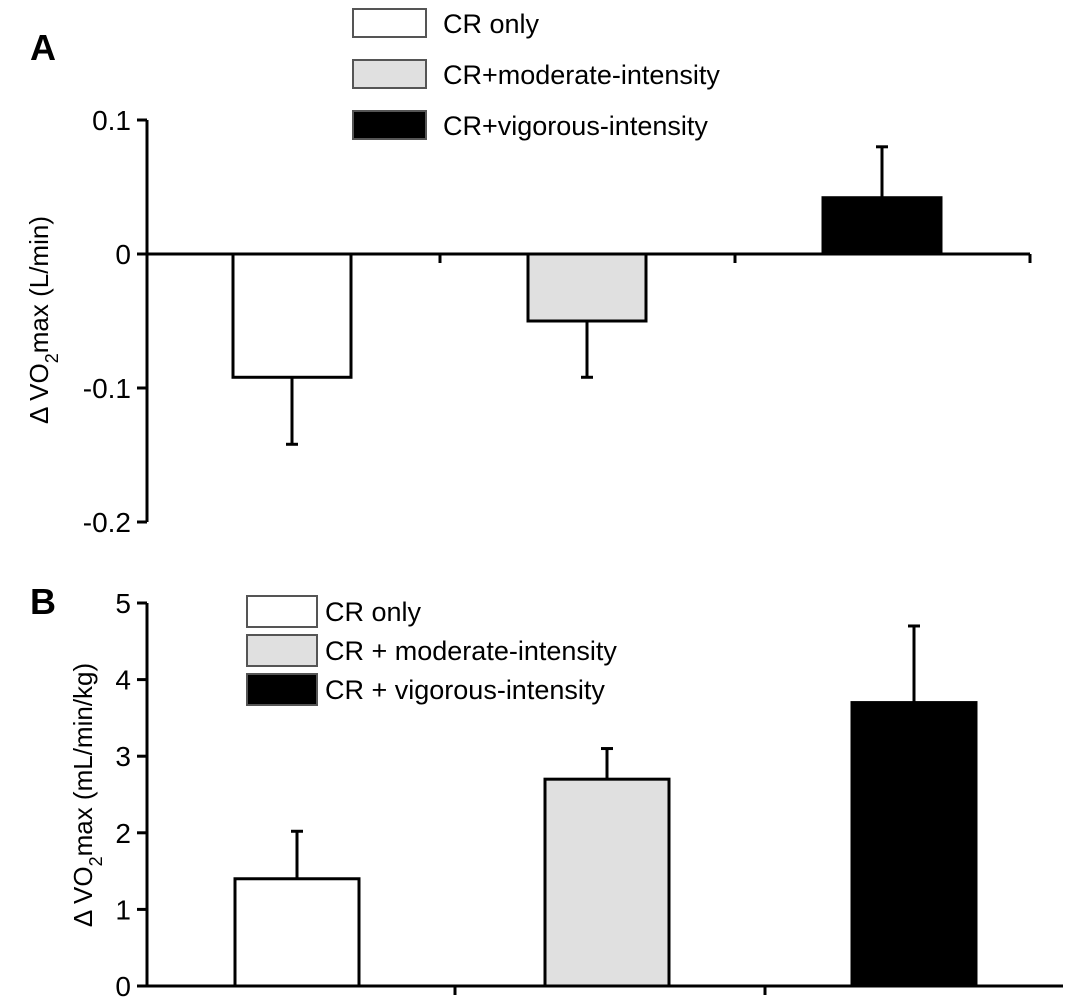 The width and height of the screenshot is (1076, 1001). Describe the element at coordinates (123, 909) in the screenshot. I see `panel-b-y-tick-label: 1` at that location.